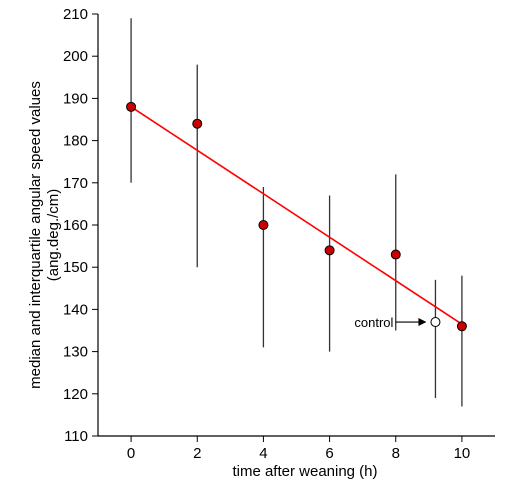 The height and width of the screenshot is (487, 509). I want to click on x-tick-label: 2, so click(197, 453).